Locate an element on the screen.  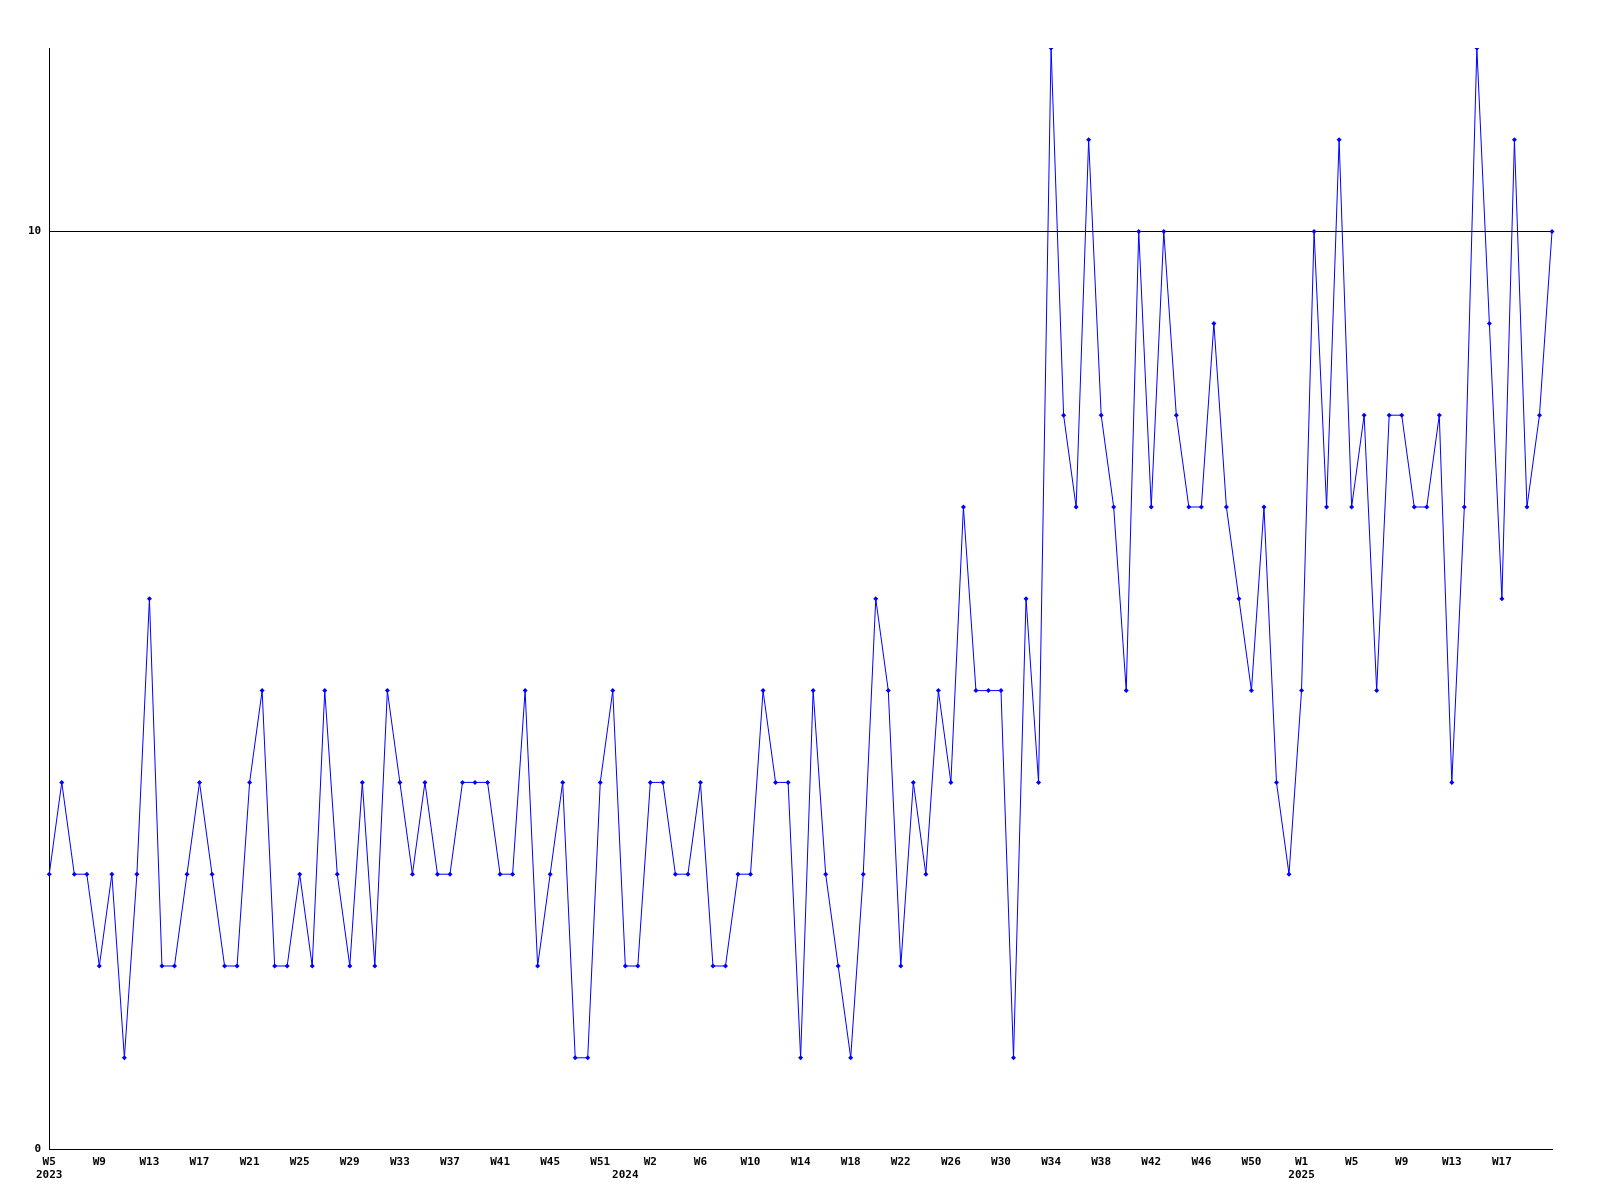
y-tick-label: 0 is located at coordinates (38, 1149).